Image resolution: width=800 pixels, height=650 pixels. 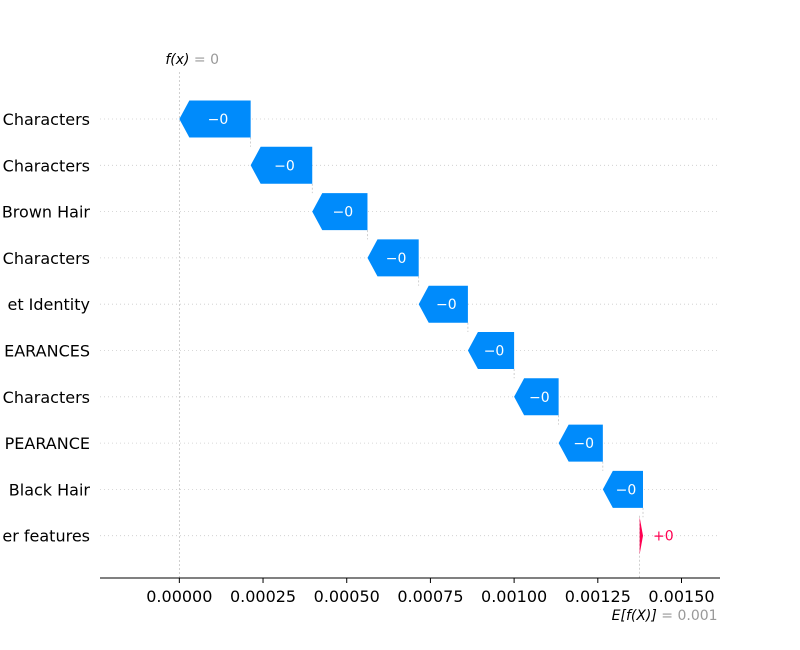 I want to click on x-tick-label: 0.00050, so click(x=347, y=596).